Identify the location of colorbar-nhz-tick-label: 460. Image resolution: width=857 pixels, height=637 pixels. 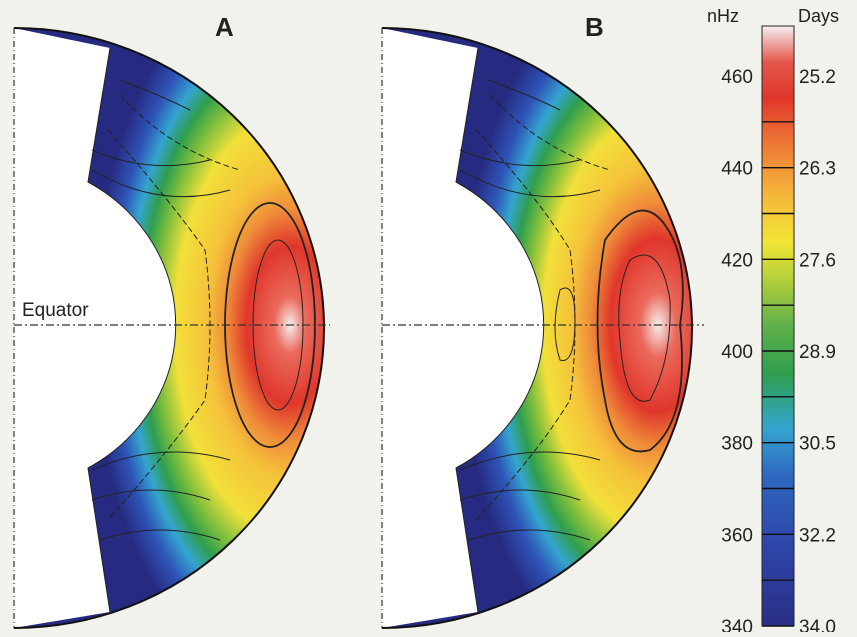
(737, 77).